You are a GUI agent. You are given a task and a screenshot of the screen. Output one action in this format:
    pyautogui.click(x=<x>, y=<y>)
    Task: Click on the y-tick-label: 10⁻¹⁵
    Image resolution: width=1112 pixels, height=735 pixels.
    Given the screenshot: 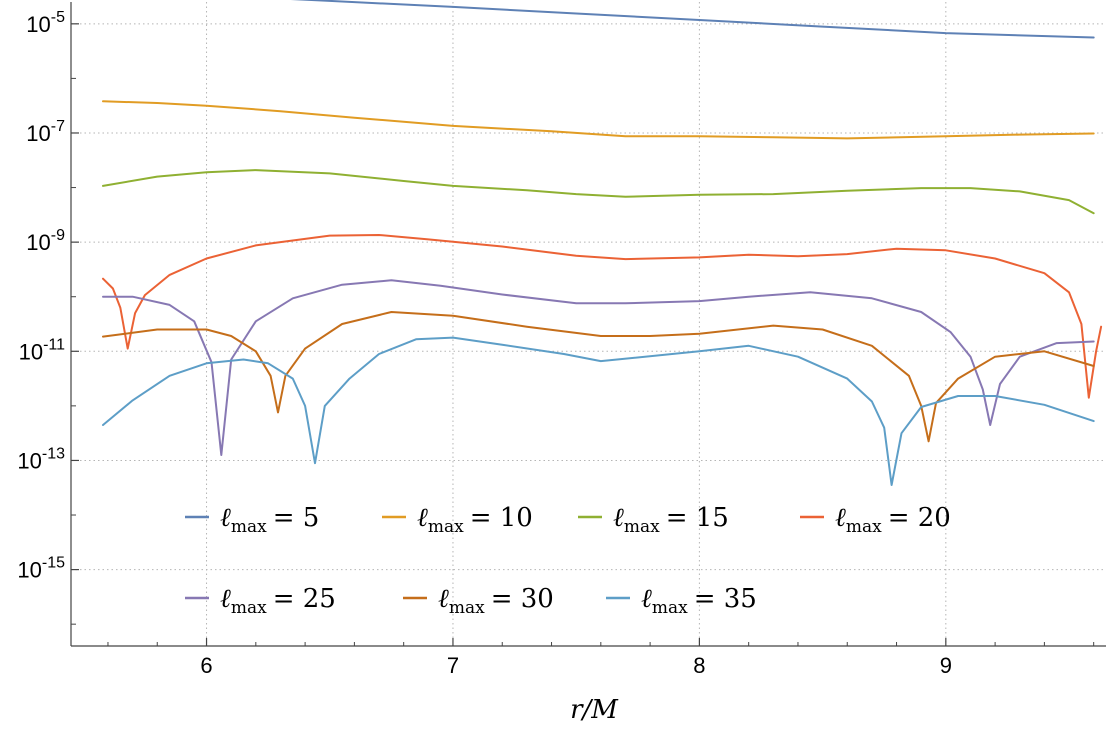 What is the action you would take?
    pyautogui.click(x=41, y=569)
    